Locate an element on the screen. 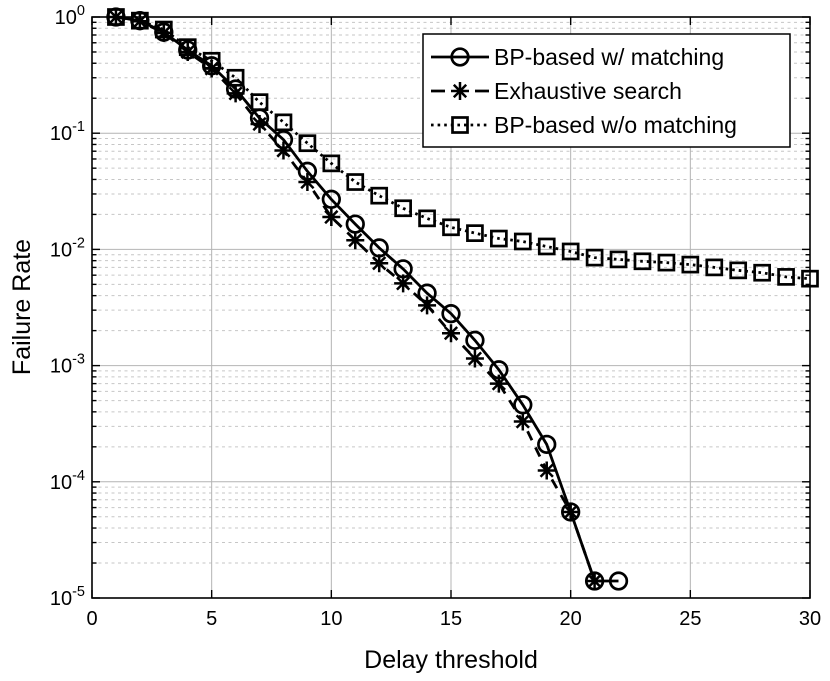 This screenshot has height=681, width=830. y-tick-label: 10⁻² is located at coordinates (67, 248).